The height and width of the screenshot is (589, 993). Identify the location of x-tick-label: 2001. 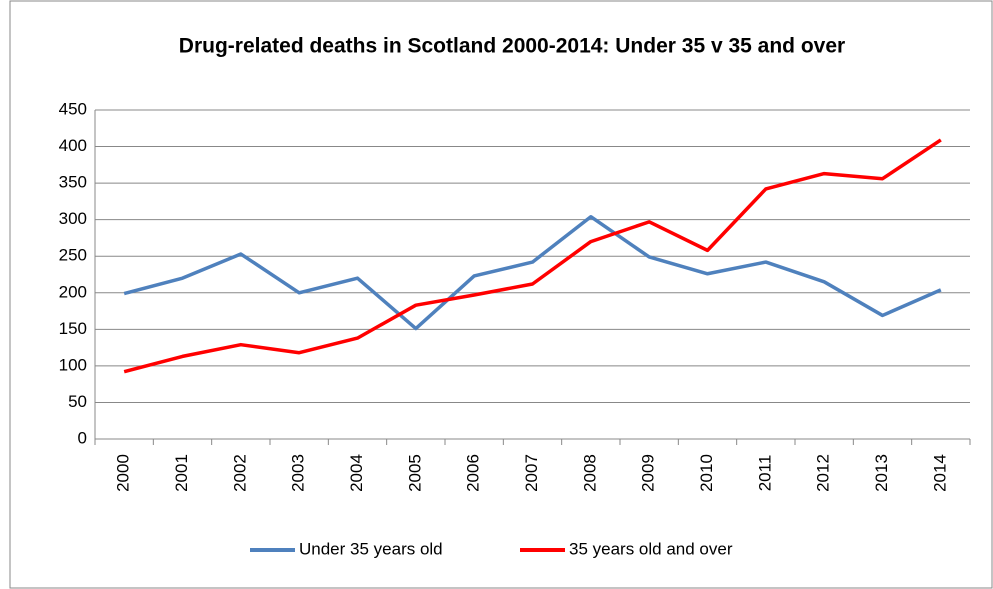
(181, 473).